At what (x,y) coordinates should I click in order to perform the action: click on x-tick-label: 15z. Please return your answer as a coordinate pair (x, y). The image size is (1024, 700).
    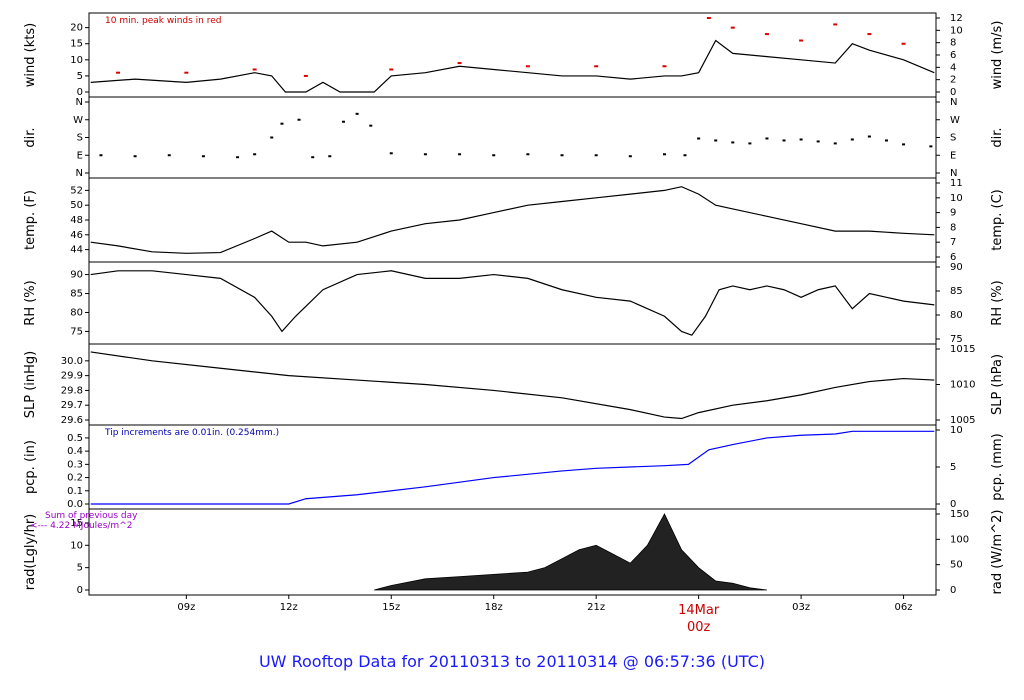
    Looking at the image, I should click on (391, 607).